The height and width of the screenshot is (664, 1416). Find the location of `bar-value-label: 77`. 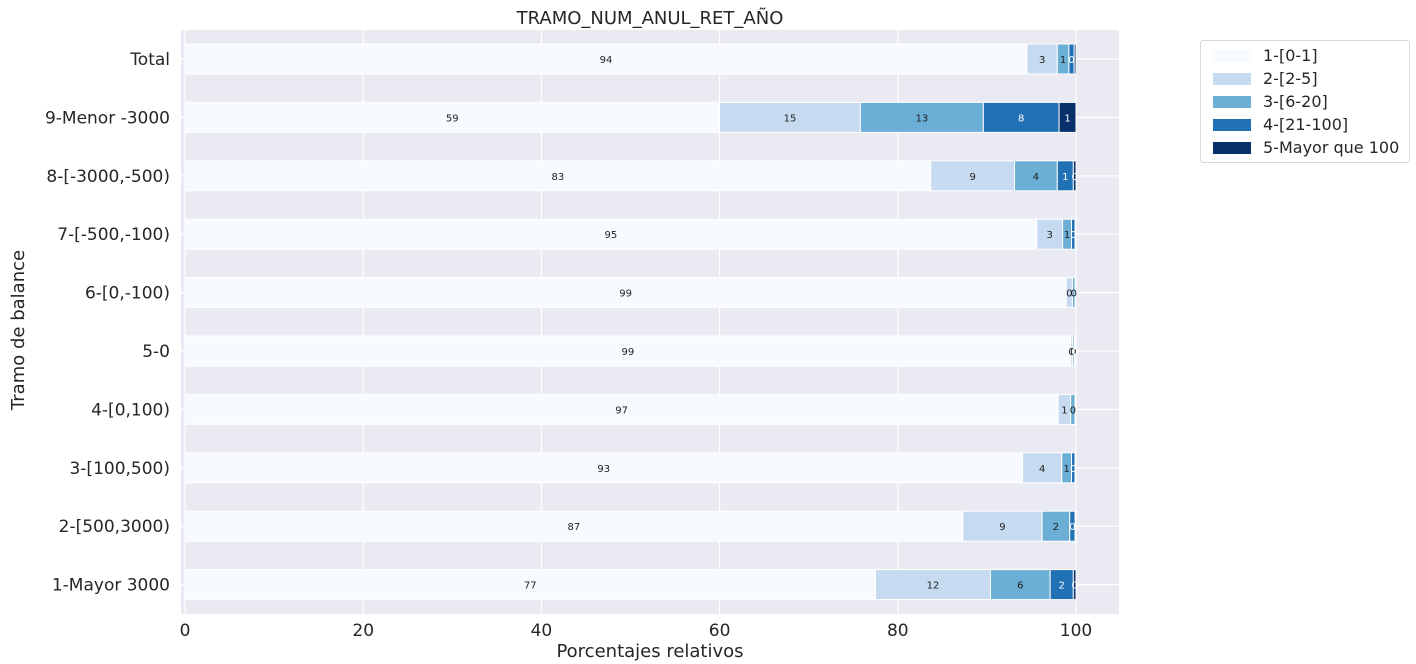

bar-value-label: 77 is located at coordinates (530, 586).